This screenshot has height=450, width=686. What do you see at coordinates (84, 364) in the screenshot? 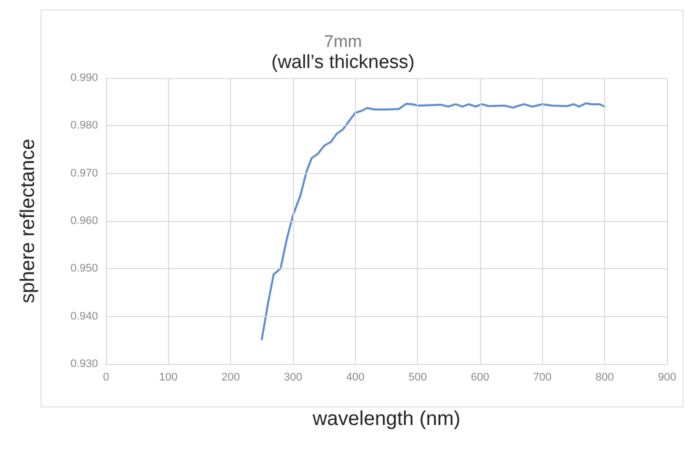
I see `y-tick-label: 0.930` at bounding box center [84, 364].